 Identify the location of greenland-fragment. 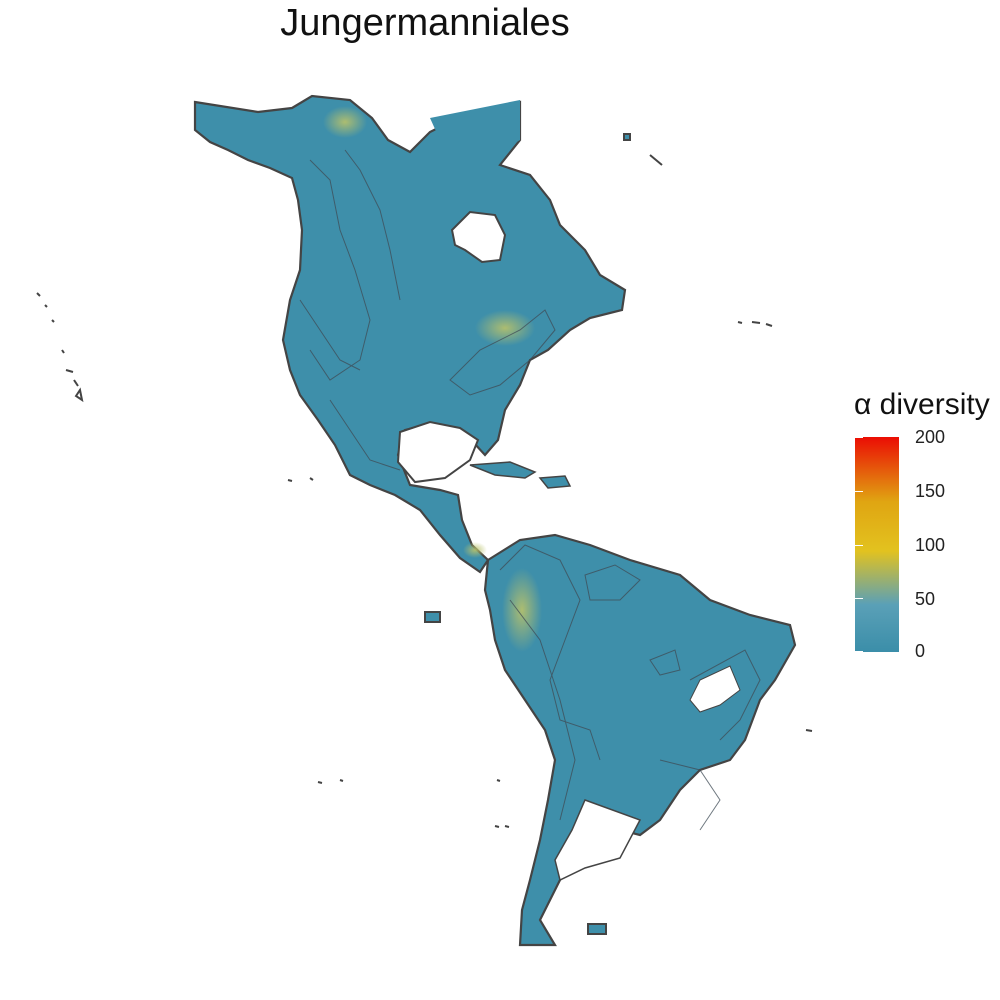
(475, 126).